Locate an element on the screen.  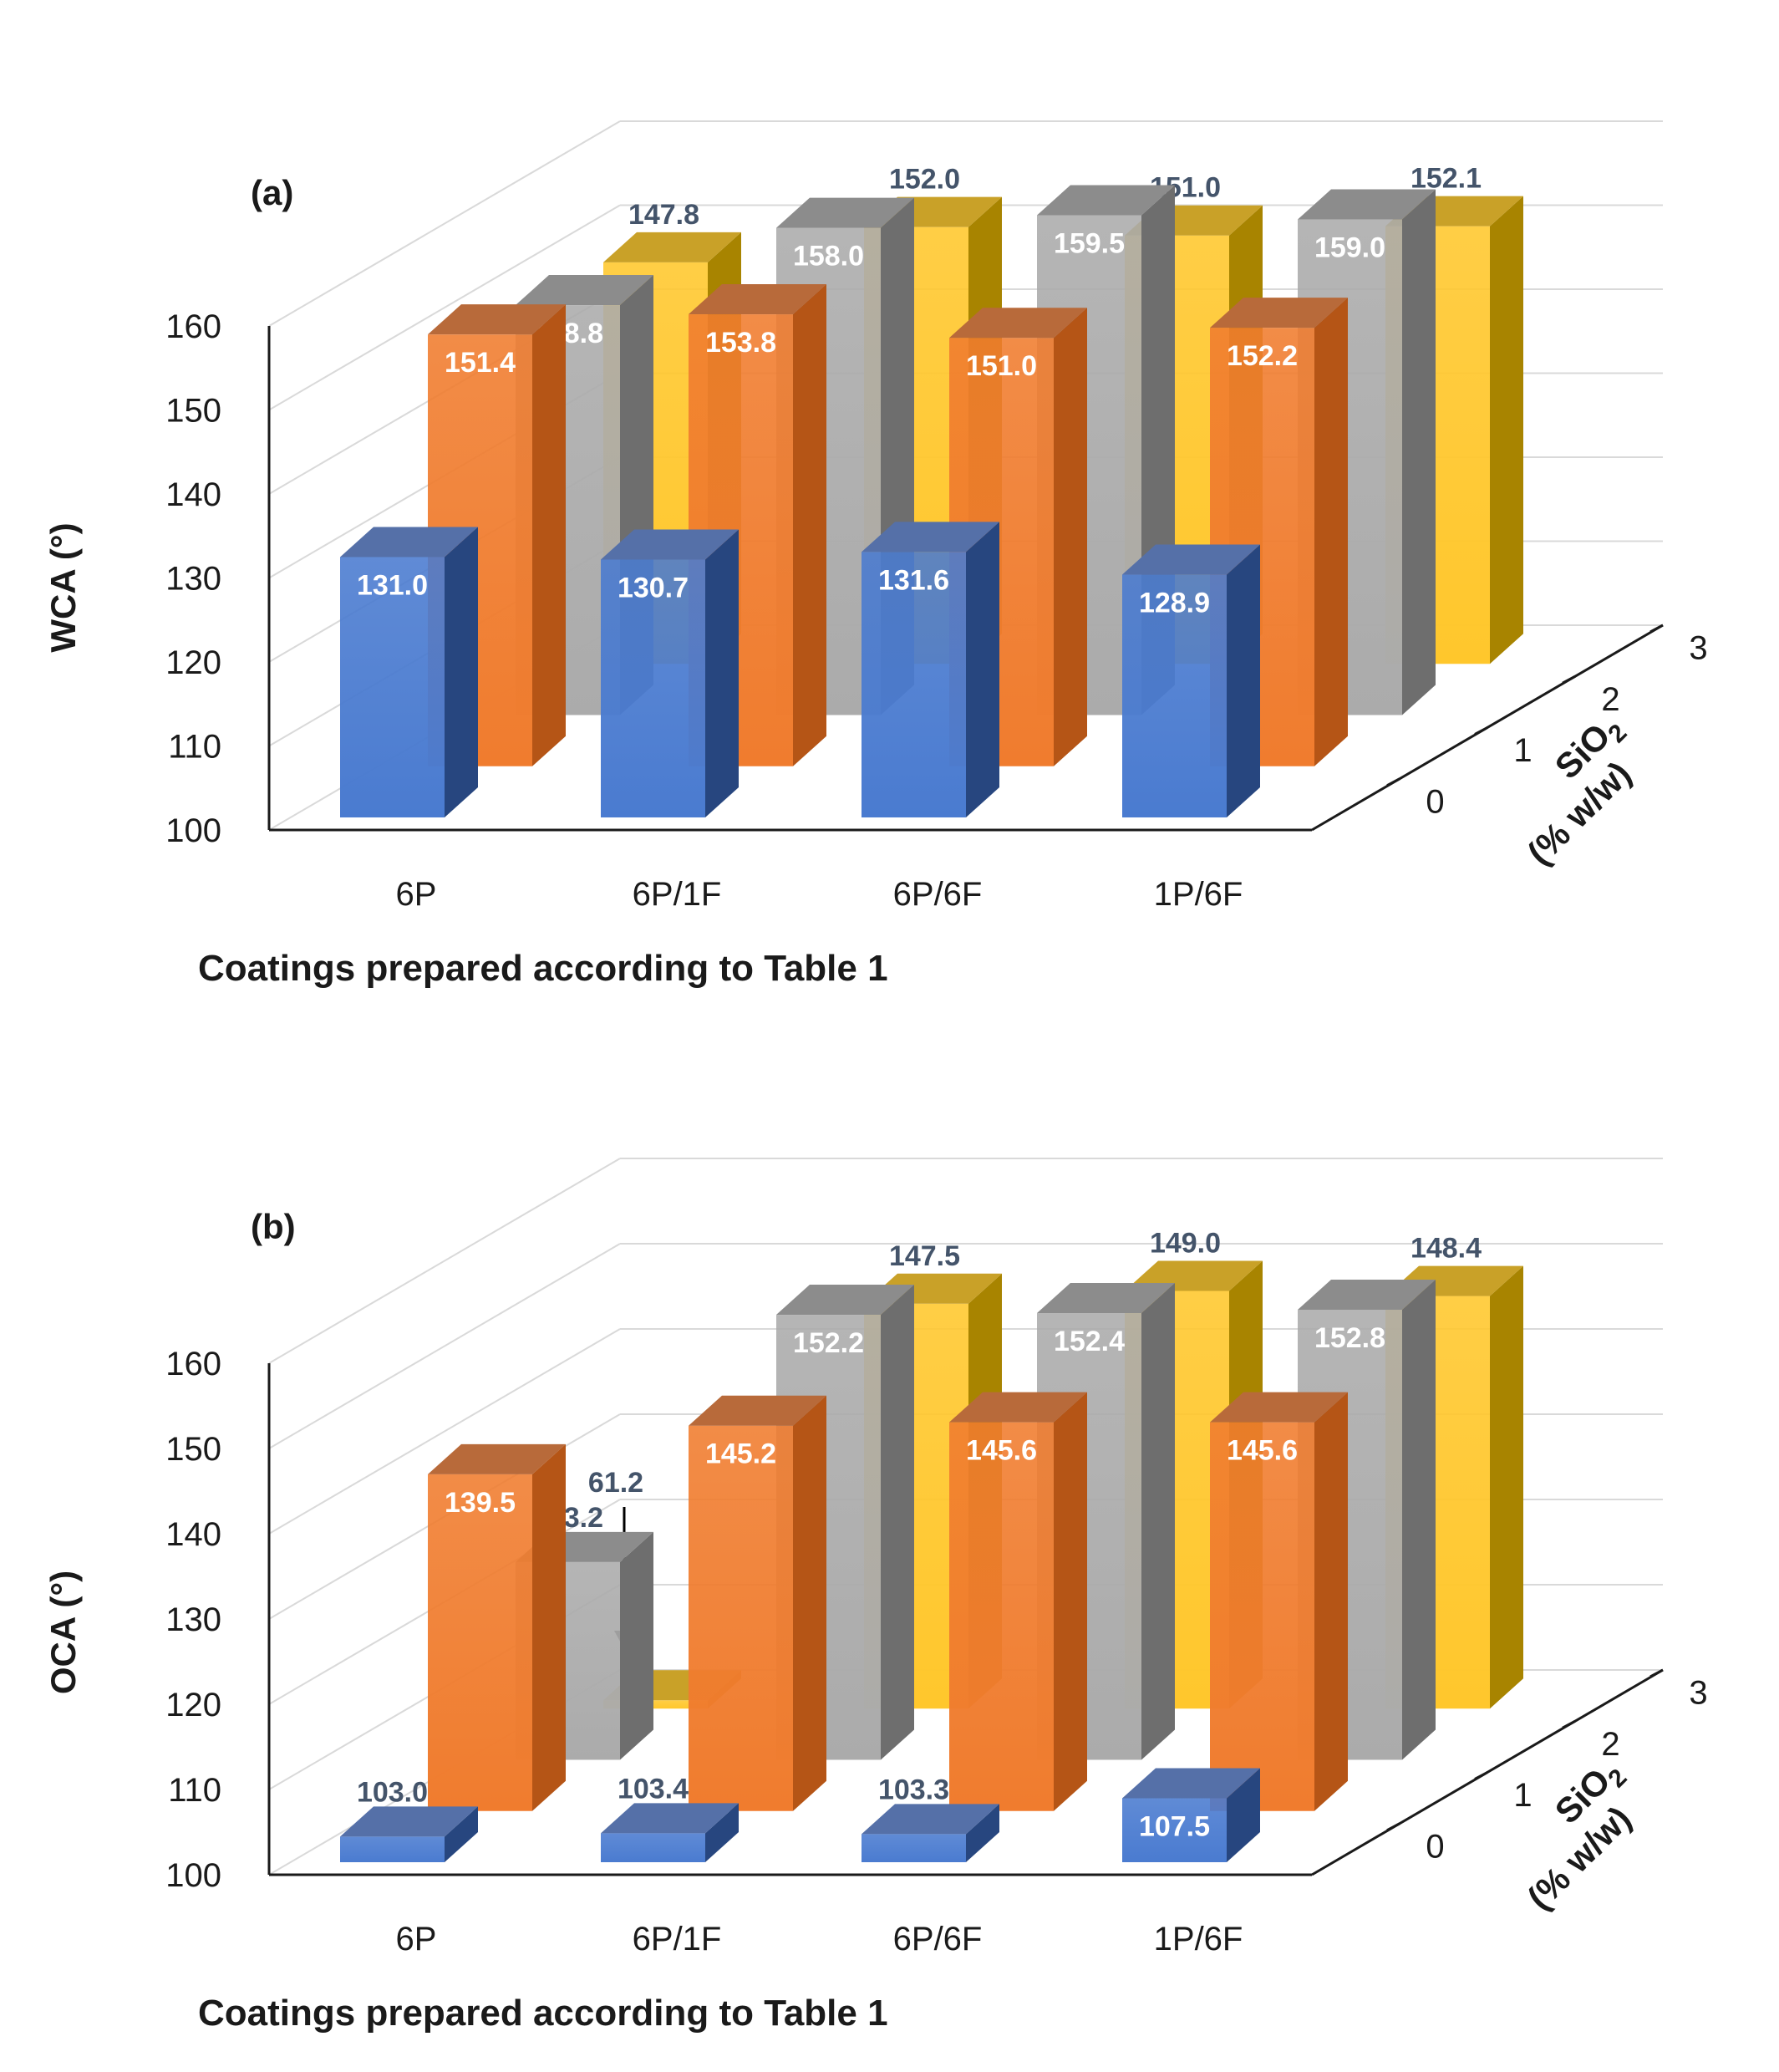
data-label: 148.4 is located at coordinates (1446, 1249).